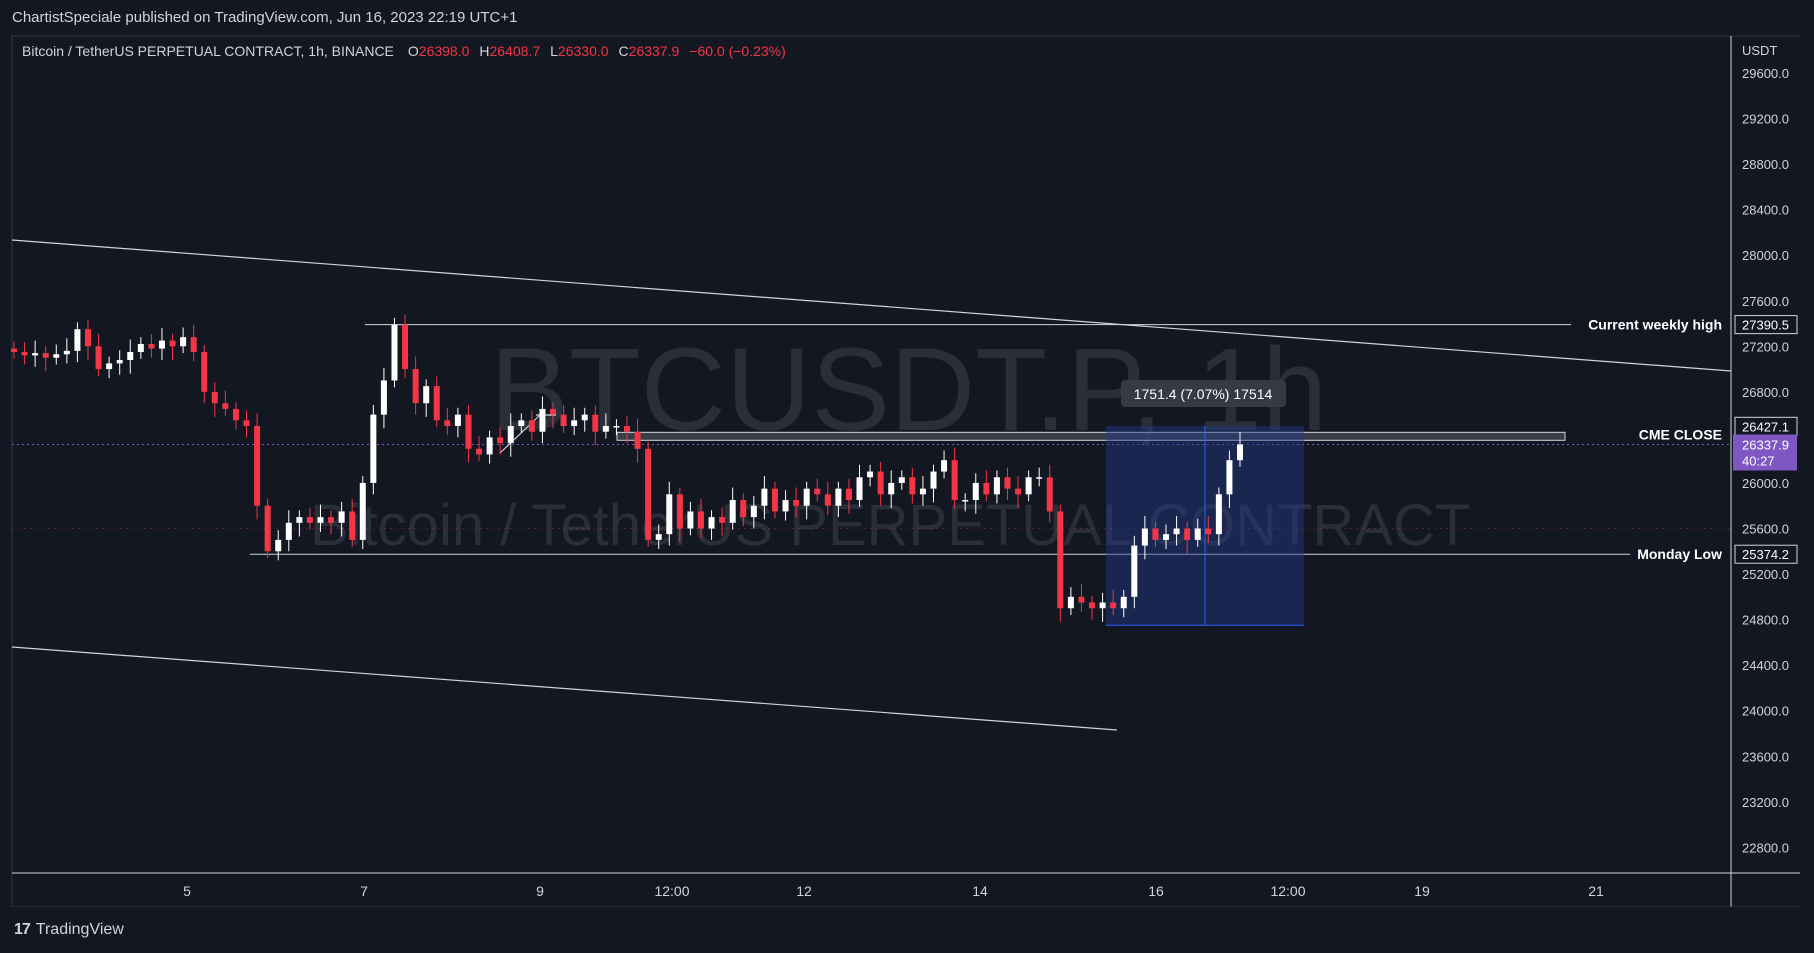 The width and height of the screenshot is (1814, 953). What do you see at coordinates (1765, 73) in the screenshot?
I see `price-tick-label: 29600.0` at bounding box center [1765, 73].